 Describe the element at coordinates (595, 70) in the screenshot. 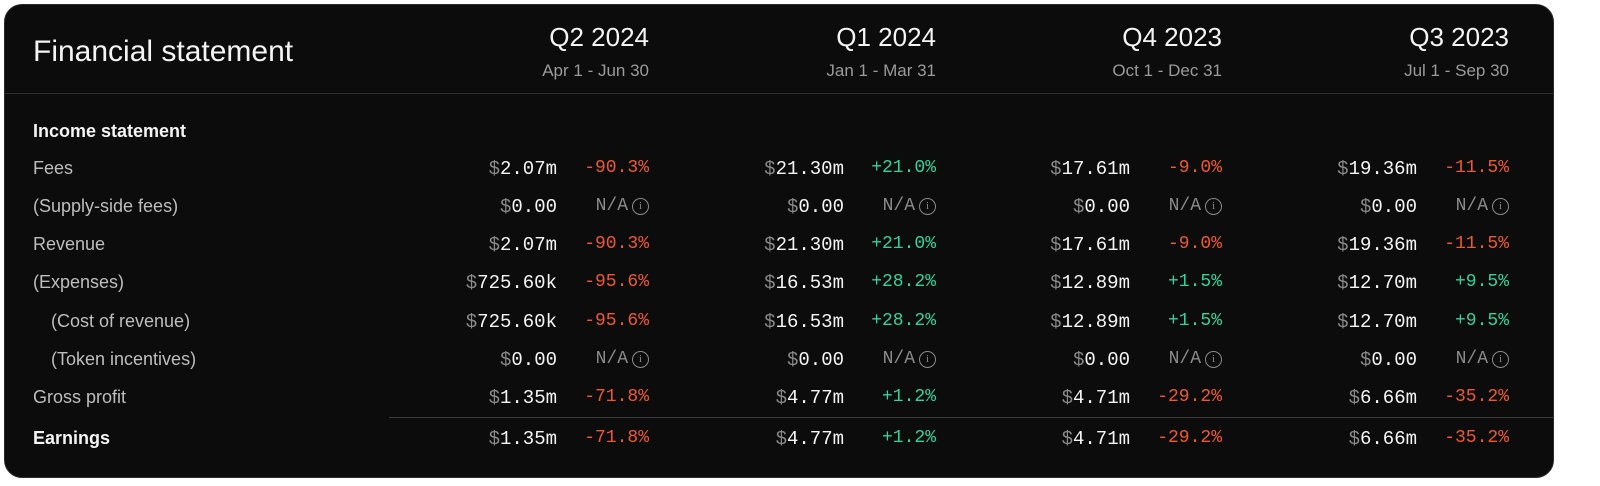

I see `quarter-date-range: Apr 1 - Jun 30` at that location.